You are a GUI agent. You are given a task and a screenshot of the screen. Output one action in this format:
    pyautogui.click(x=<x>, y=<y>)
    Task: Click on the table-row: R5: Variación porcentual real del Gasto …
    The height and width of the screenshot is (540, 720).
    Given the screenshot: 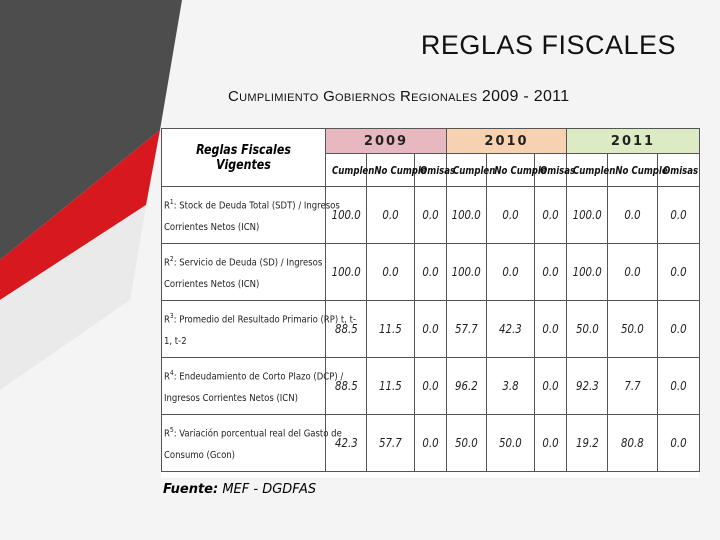 What is the action you would take?
    pyautogui.click(x=430, y=443)
    